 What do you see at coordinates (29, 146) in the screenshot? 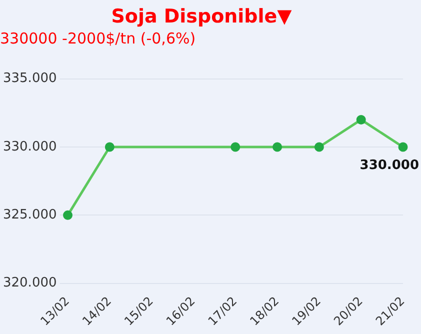
I see `y-tick-label: 330.000` at bounding box center [29, 146].